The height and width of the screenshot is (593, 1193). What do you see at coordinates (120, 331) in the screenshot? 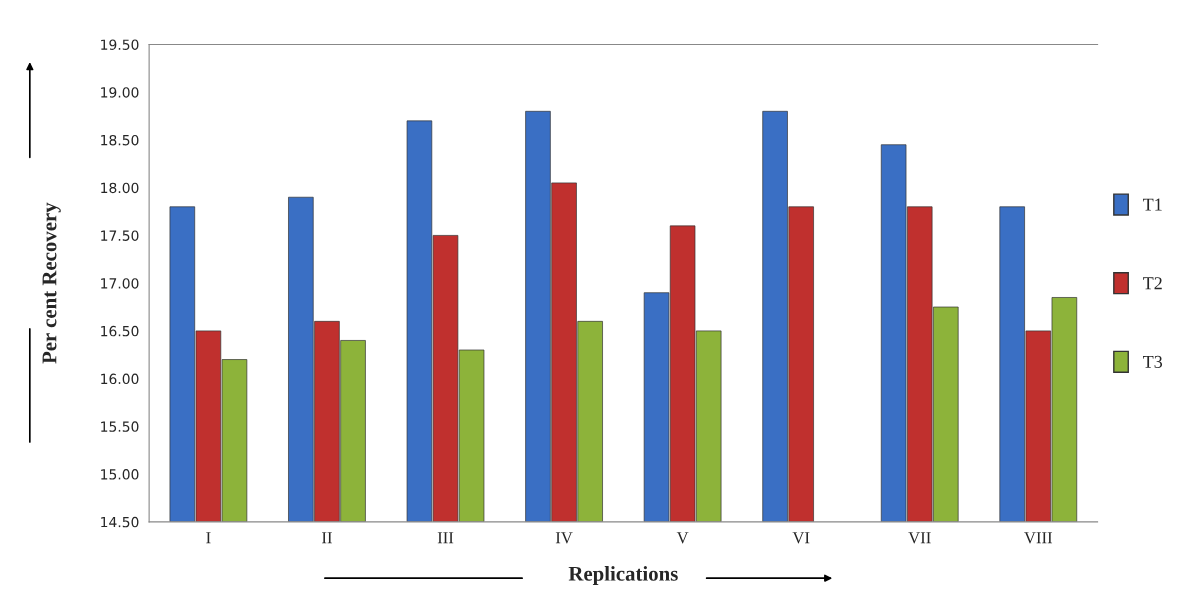
I see `y-tick-label: 16.50` at bounding box center [120, 331].